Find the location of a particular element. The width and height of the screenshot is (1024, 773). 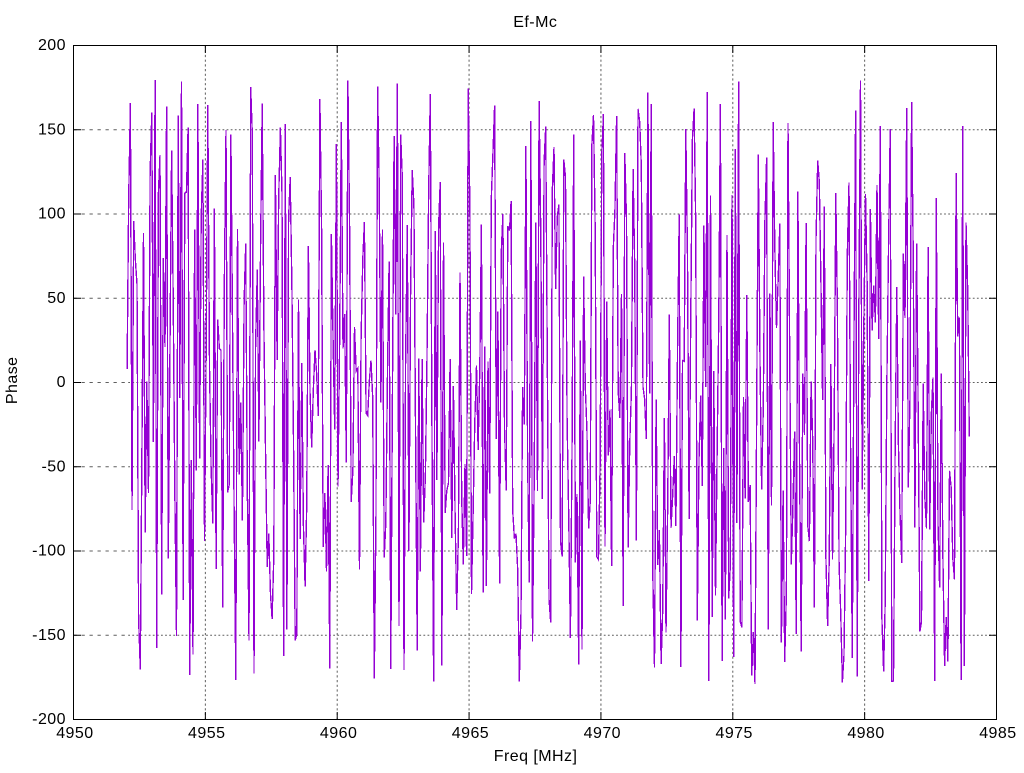

svg-text: 200 is located at coordinates (52, 45).